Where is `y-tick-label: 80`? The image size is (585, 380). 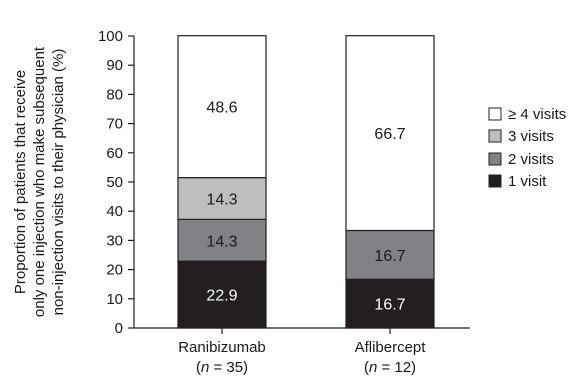
y-tick-label: 80 is located at coordinates (114, 94).